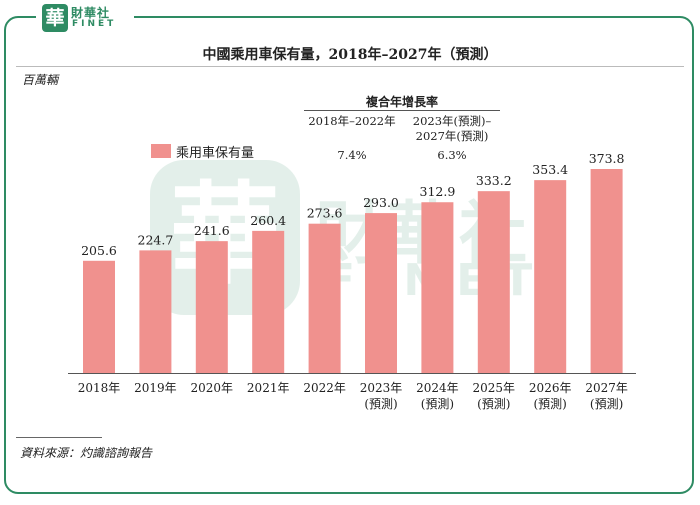  I want to click on logo-name-en: FINET, so click(94, 24).